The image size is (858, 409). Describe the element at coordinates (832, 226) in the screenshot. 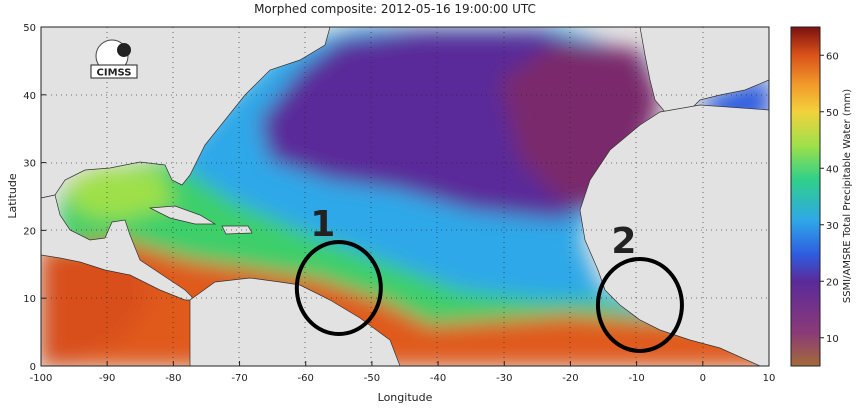

I see `colorbar-tick-label: 30` at that location.